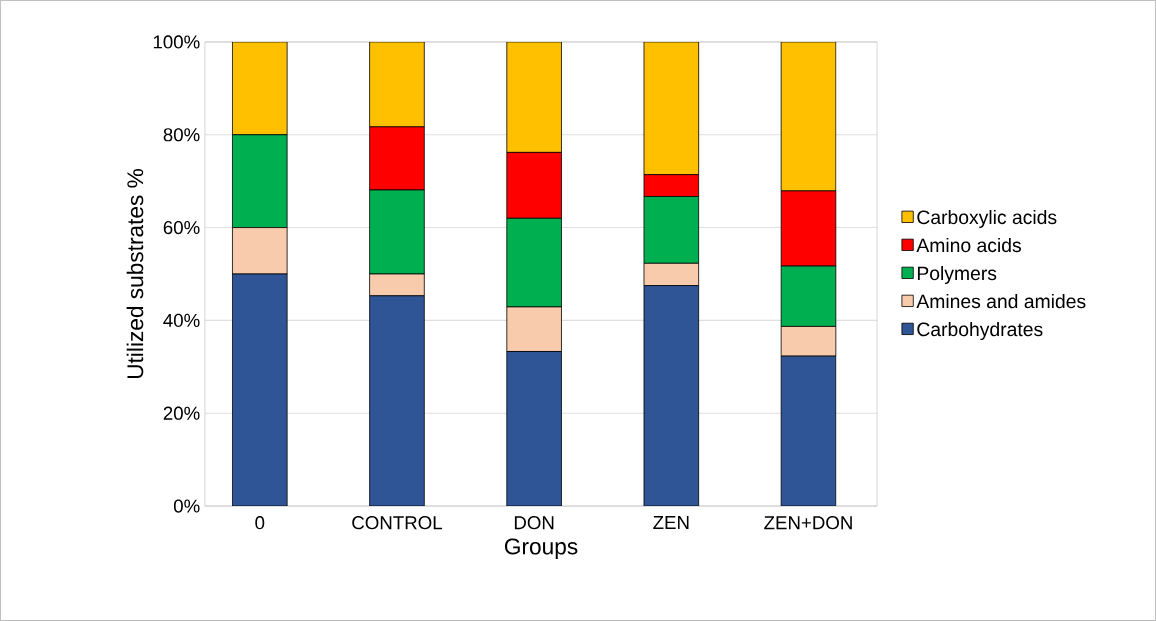 This screenshot has width=1156, height=621. Describe the element at coordinates (260, 523) in the screenshot. I see `x-tick-label: 0` at that location.